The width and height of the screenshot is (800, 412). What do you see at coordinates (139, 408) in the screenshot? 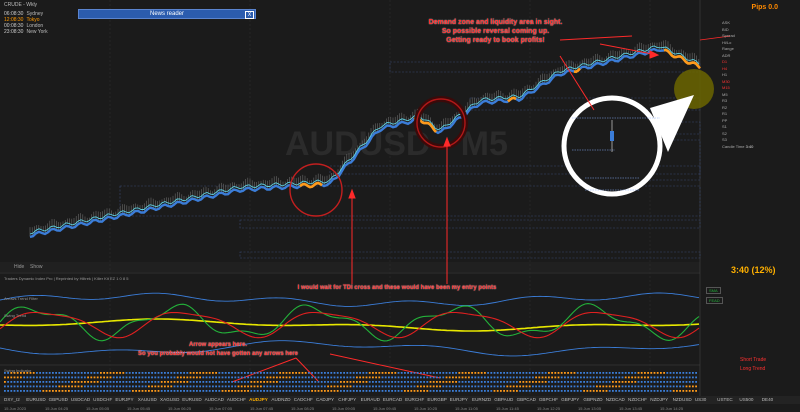
I see `time-axis-label: 15 Jun 05:45` at bounding box center [139, 408].